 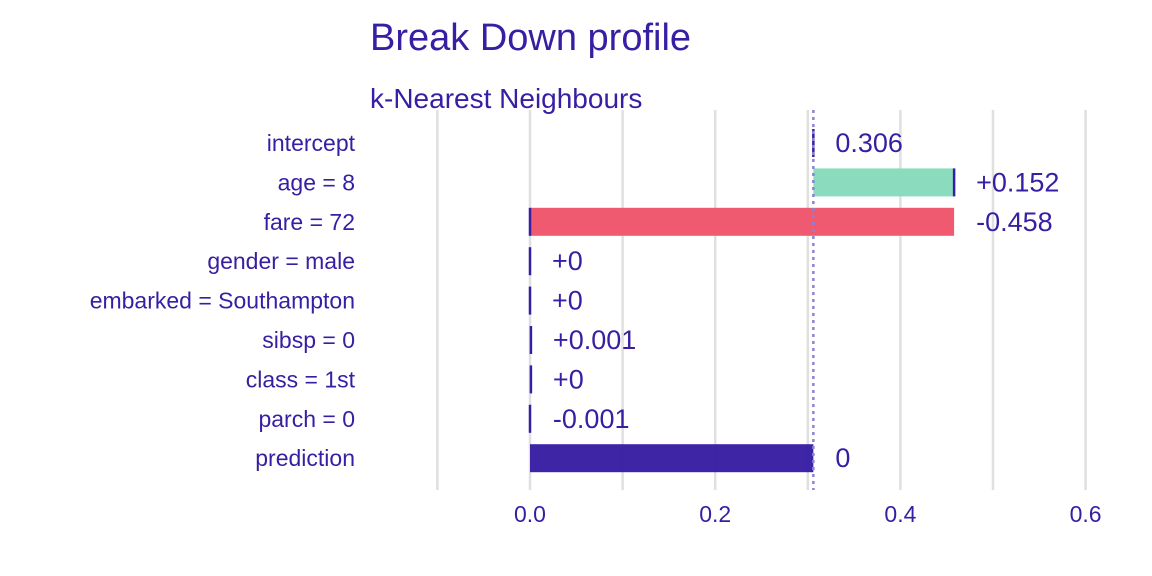 What do you see at coordinates (808, 514) in the screenshot?
I see `x-axis-ticks: 0.0 0.2 0.4 0.6` at bounding box center [808, 514].